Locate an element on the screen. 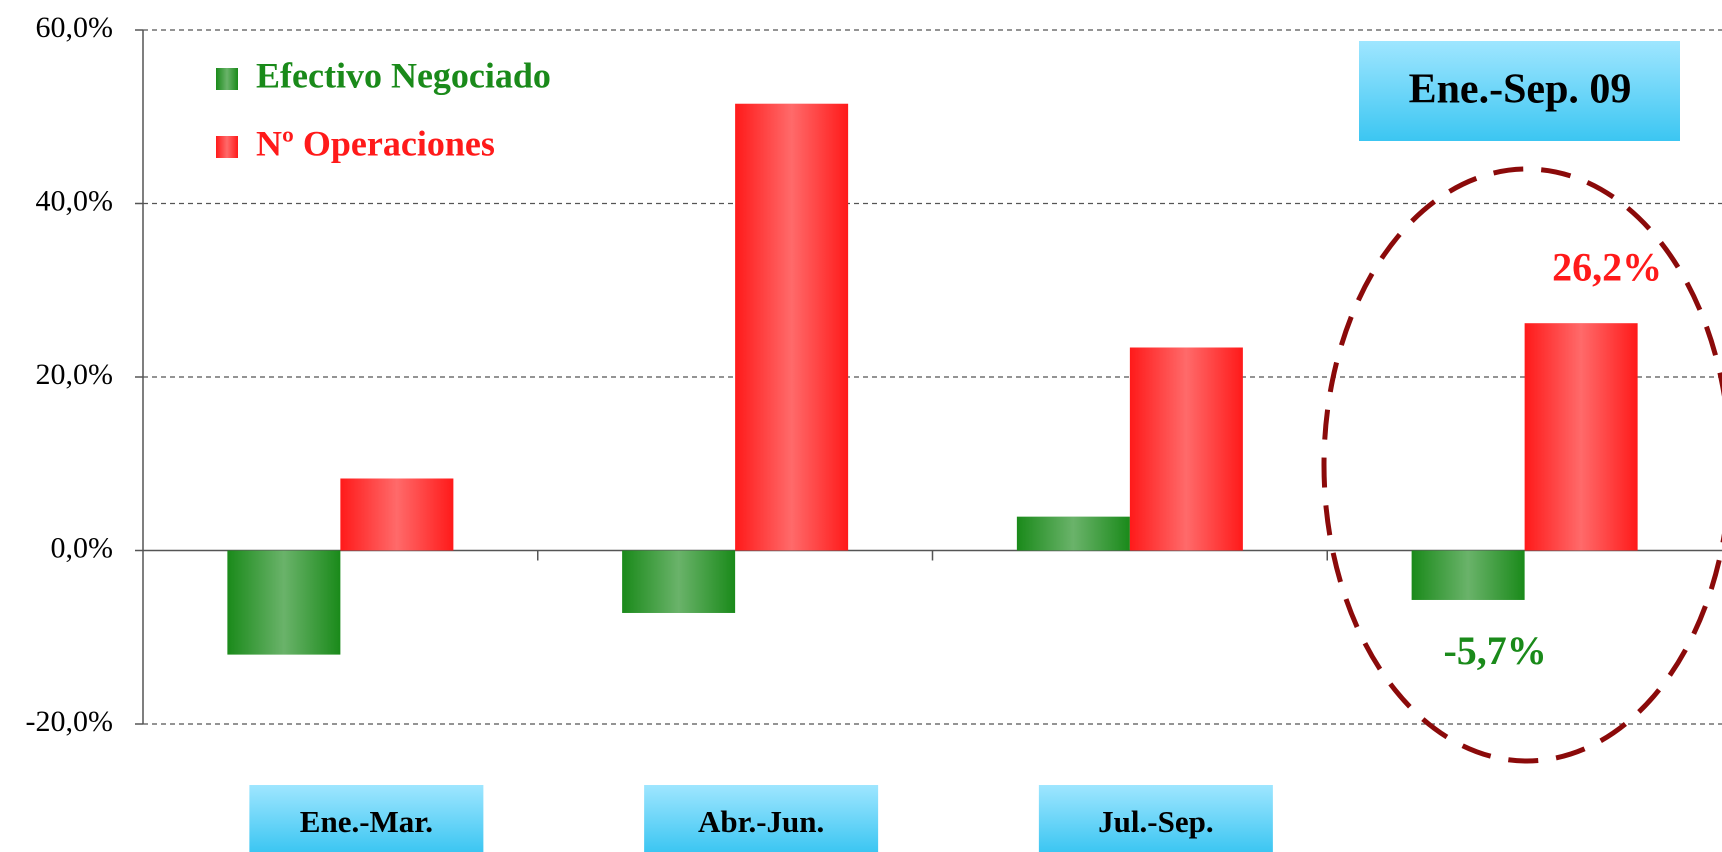 The height and width of the screenshot is (852, 1722). value-label: -5,7% is located at coordinates (1494, 650).